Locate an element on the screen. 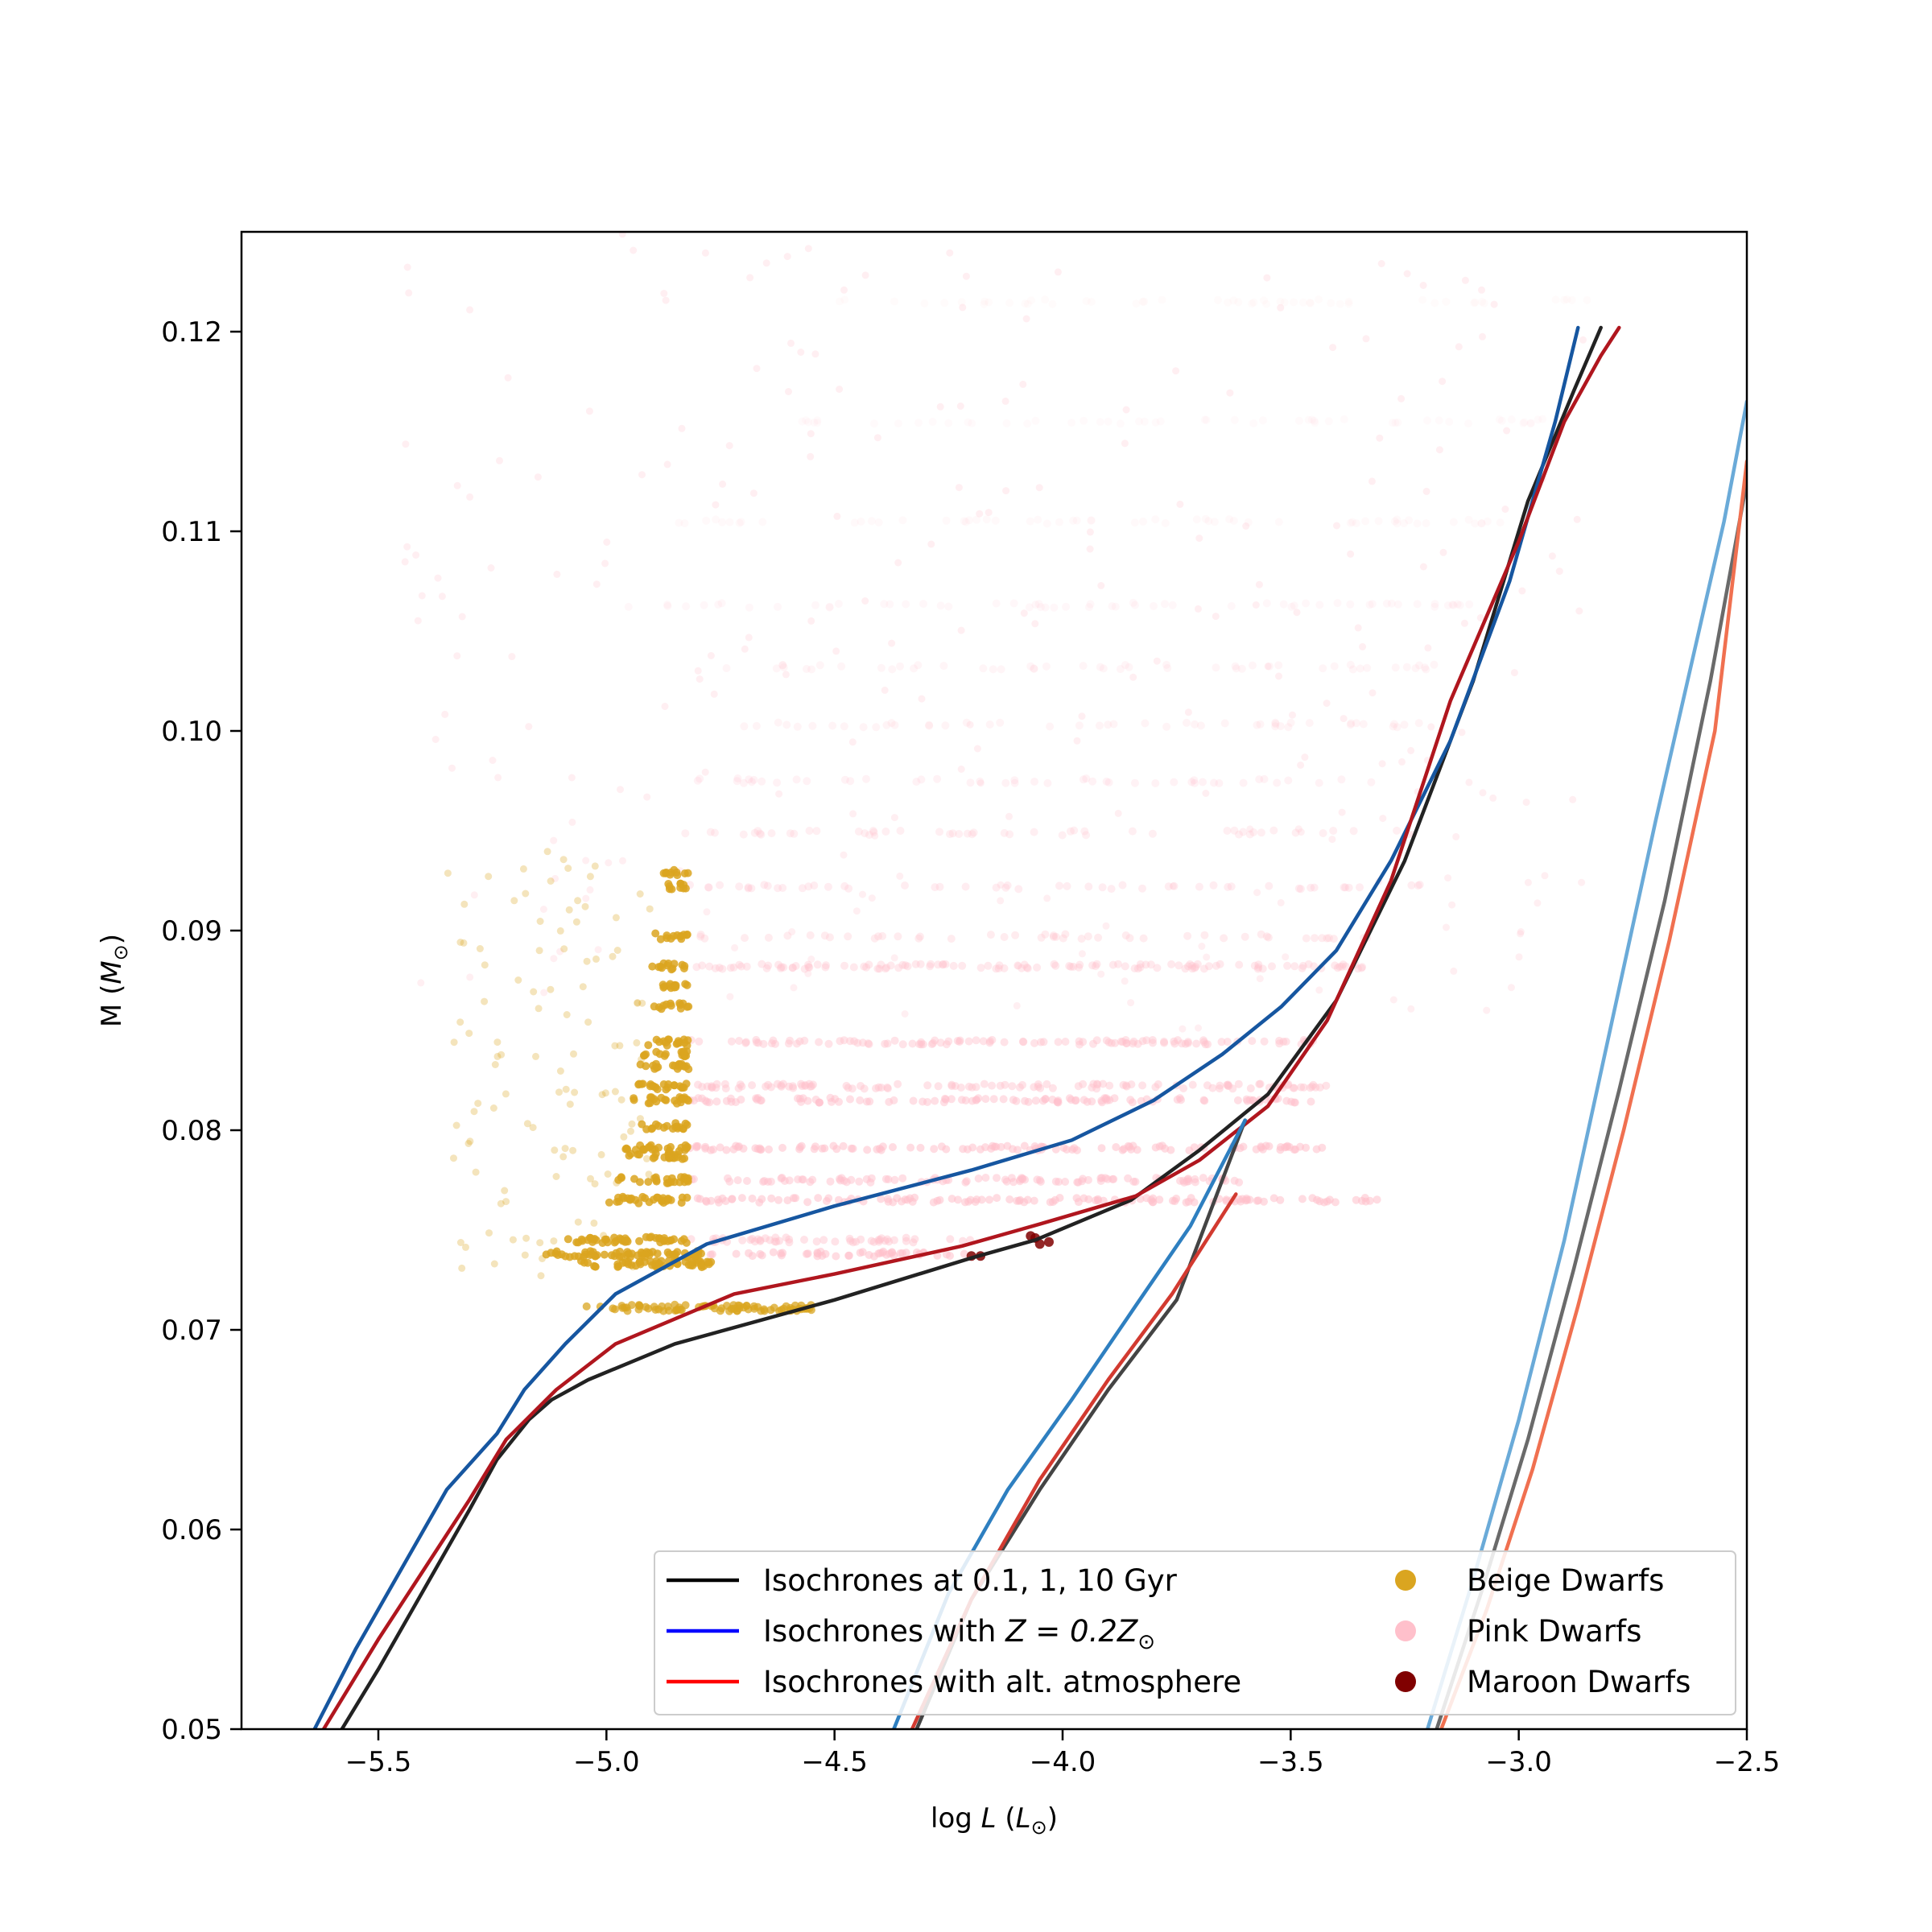 The image size is (1932, 1932). legend-label-beige: Beige Dwarfs is located at coordinates (1565, 1580).